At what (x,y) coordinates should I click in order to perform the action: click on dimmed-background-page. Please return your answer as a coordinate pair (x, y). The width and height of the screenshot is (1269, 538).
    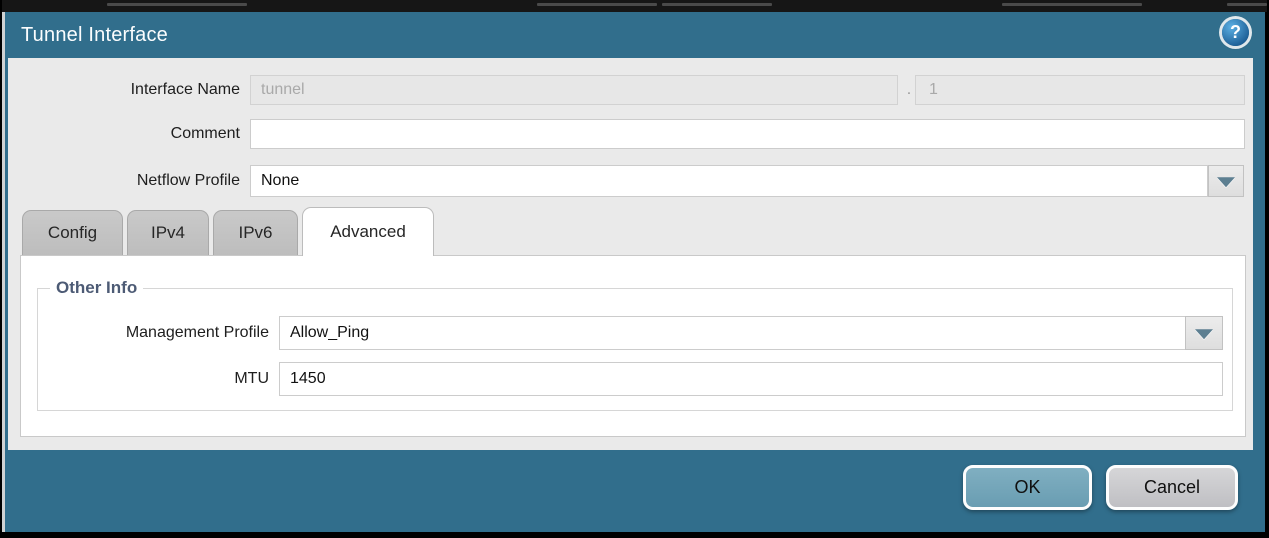
    Looking at the image, I should click on (634, 6).